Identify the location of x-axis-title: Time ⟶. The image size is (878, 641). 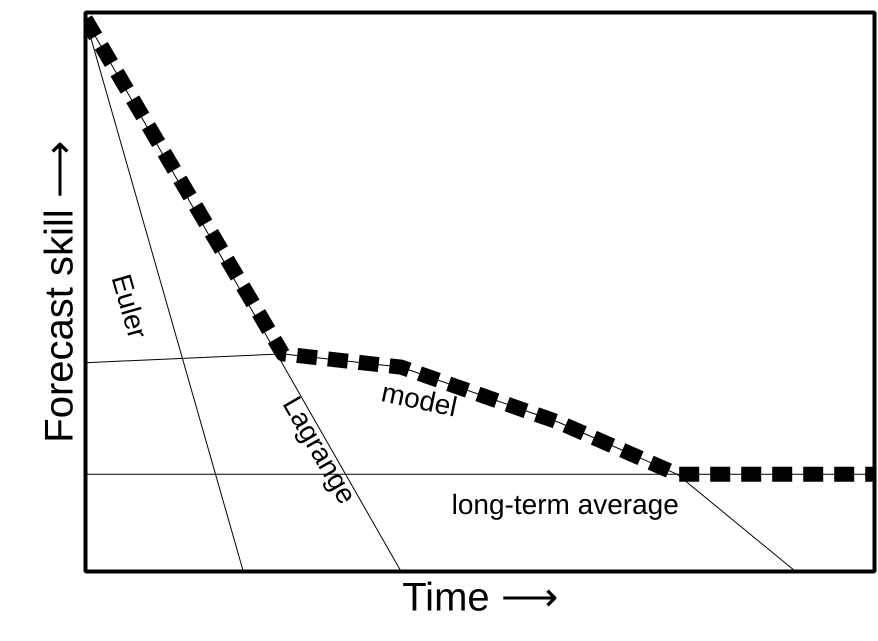
(480, 598).